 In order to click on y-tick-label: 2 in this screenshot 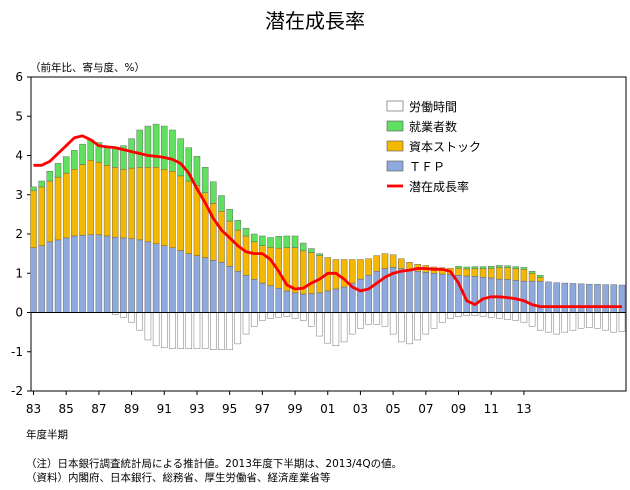, I will do `click(19, 234)`.